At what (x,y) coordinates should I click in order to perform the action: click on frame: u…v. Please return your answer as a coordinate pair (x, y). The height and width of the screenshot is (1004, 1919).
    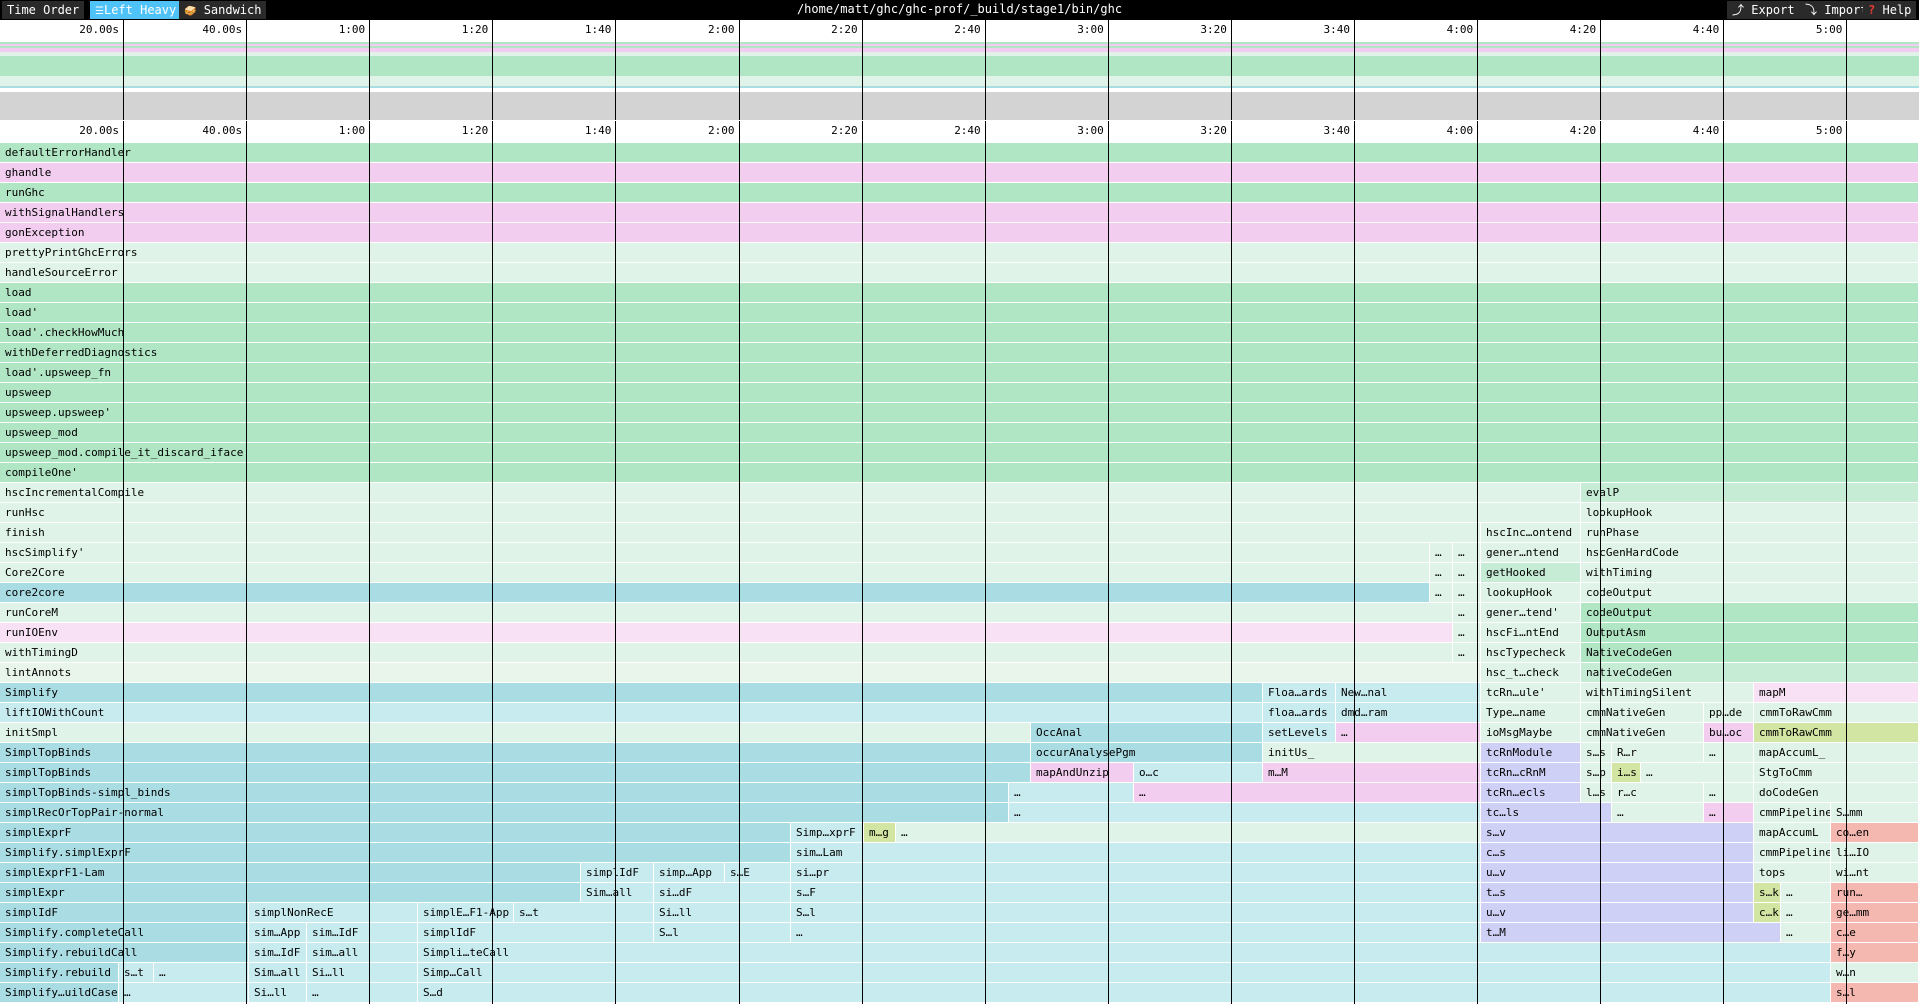
    Looking at the image, I should click on (1617, 872).